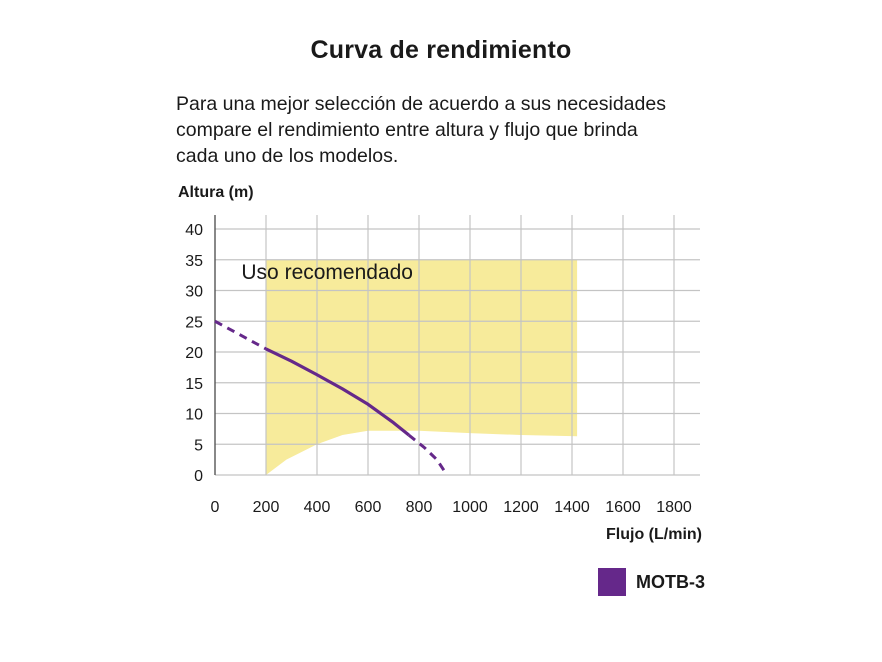  Describe the element at coordinates (194, 261) in the screenshot. I see `y-tick-label: 35` at that location.